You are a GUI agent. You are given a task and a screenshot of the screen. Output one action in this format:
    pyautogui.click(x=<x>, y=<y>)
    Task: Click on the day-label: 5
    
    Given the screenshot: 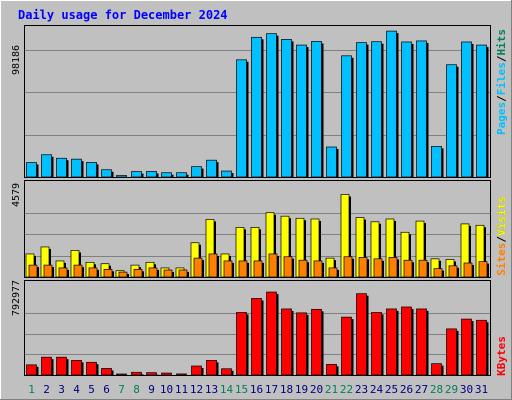 What is the action you would take?
    pyautogui.click(x=91, y=389)
    